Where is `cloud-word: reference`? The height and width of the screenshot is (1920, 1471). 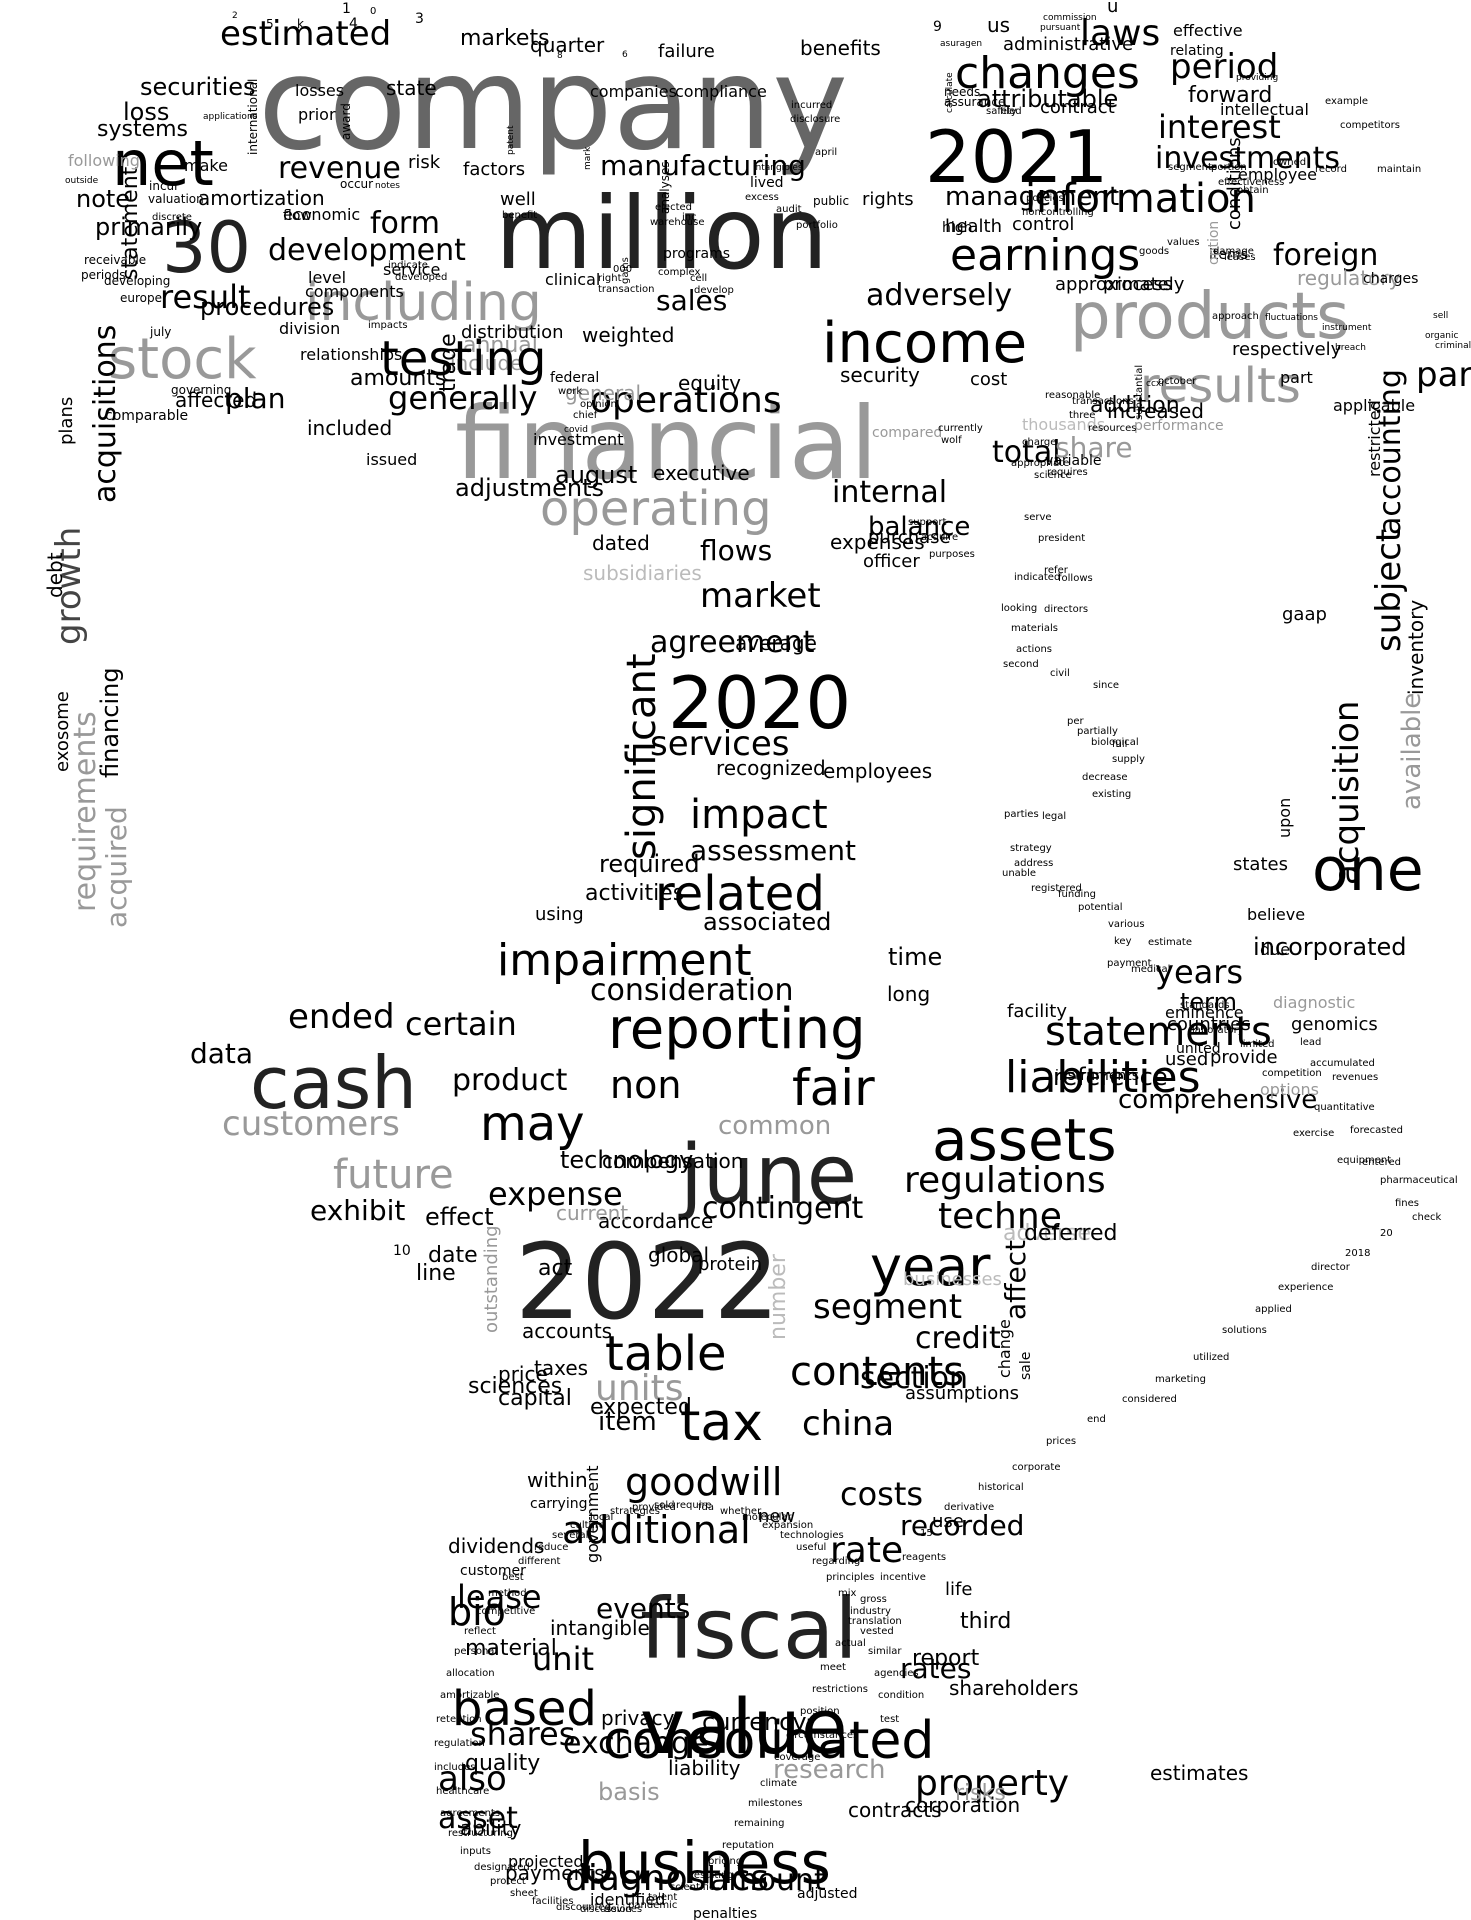
cloud-word: reference is located at coordinates (1110, 1077).